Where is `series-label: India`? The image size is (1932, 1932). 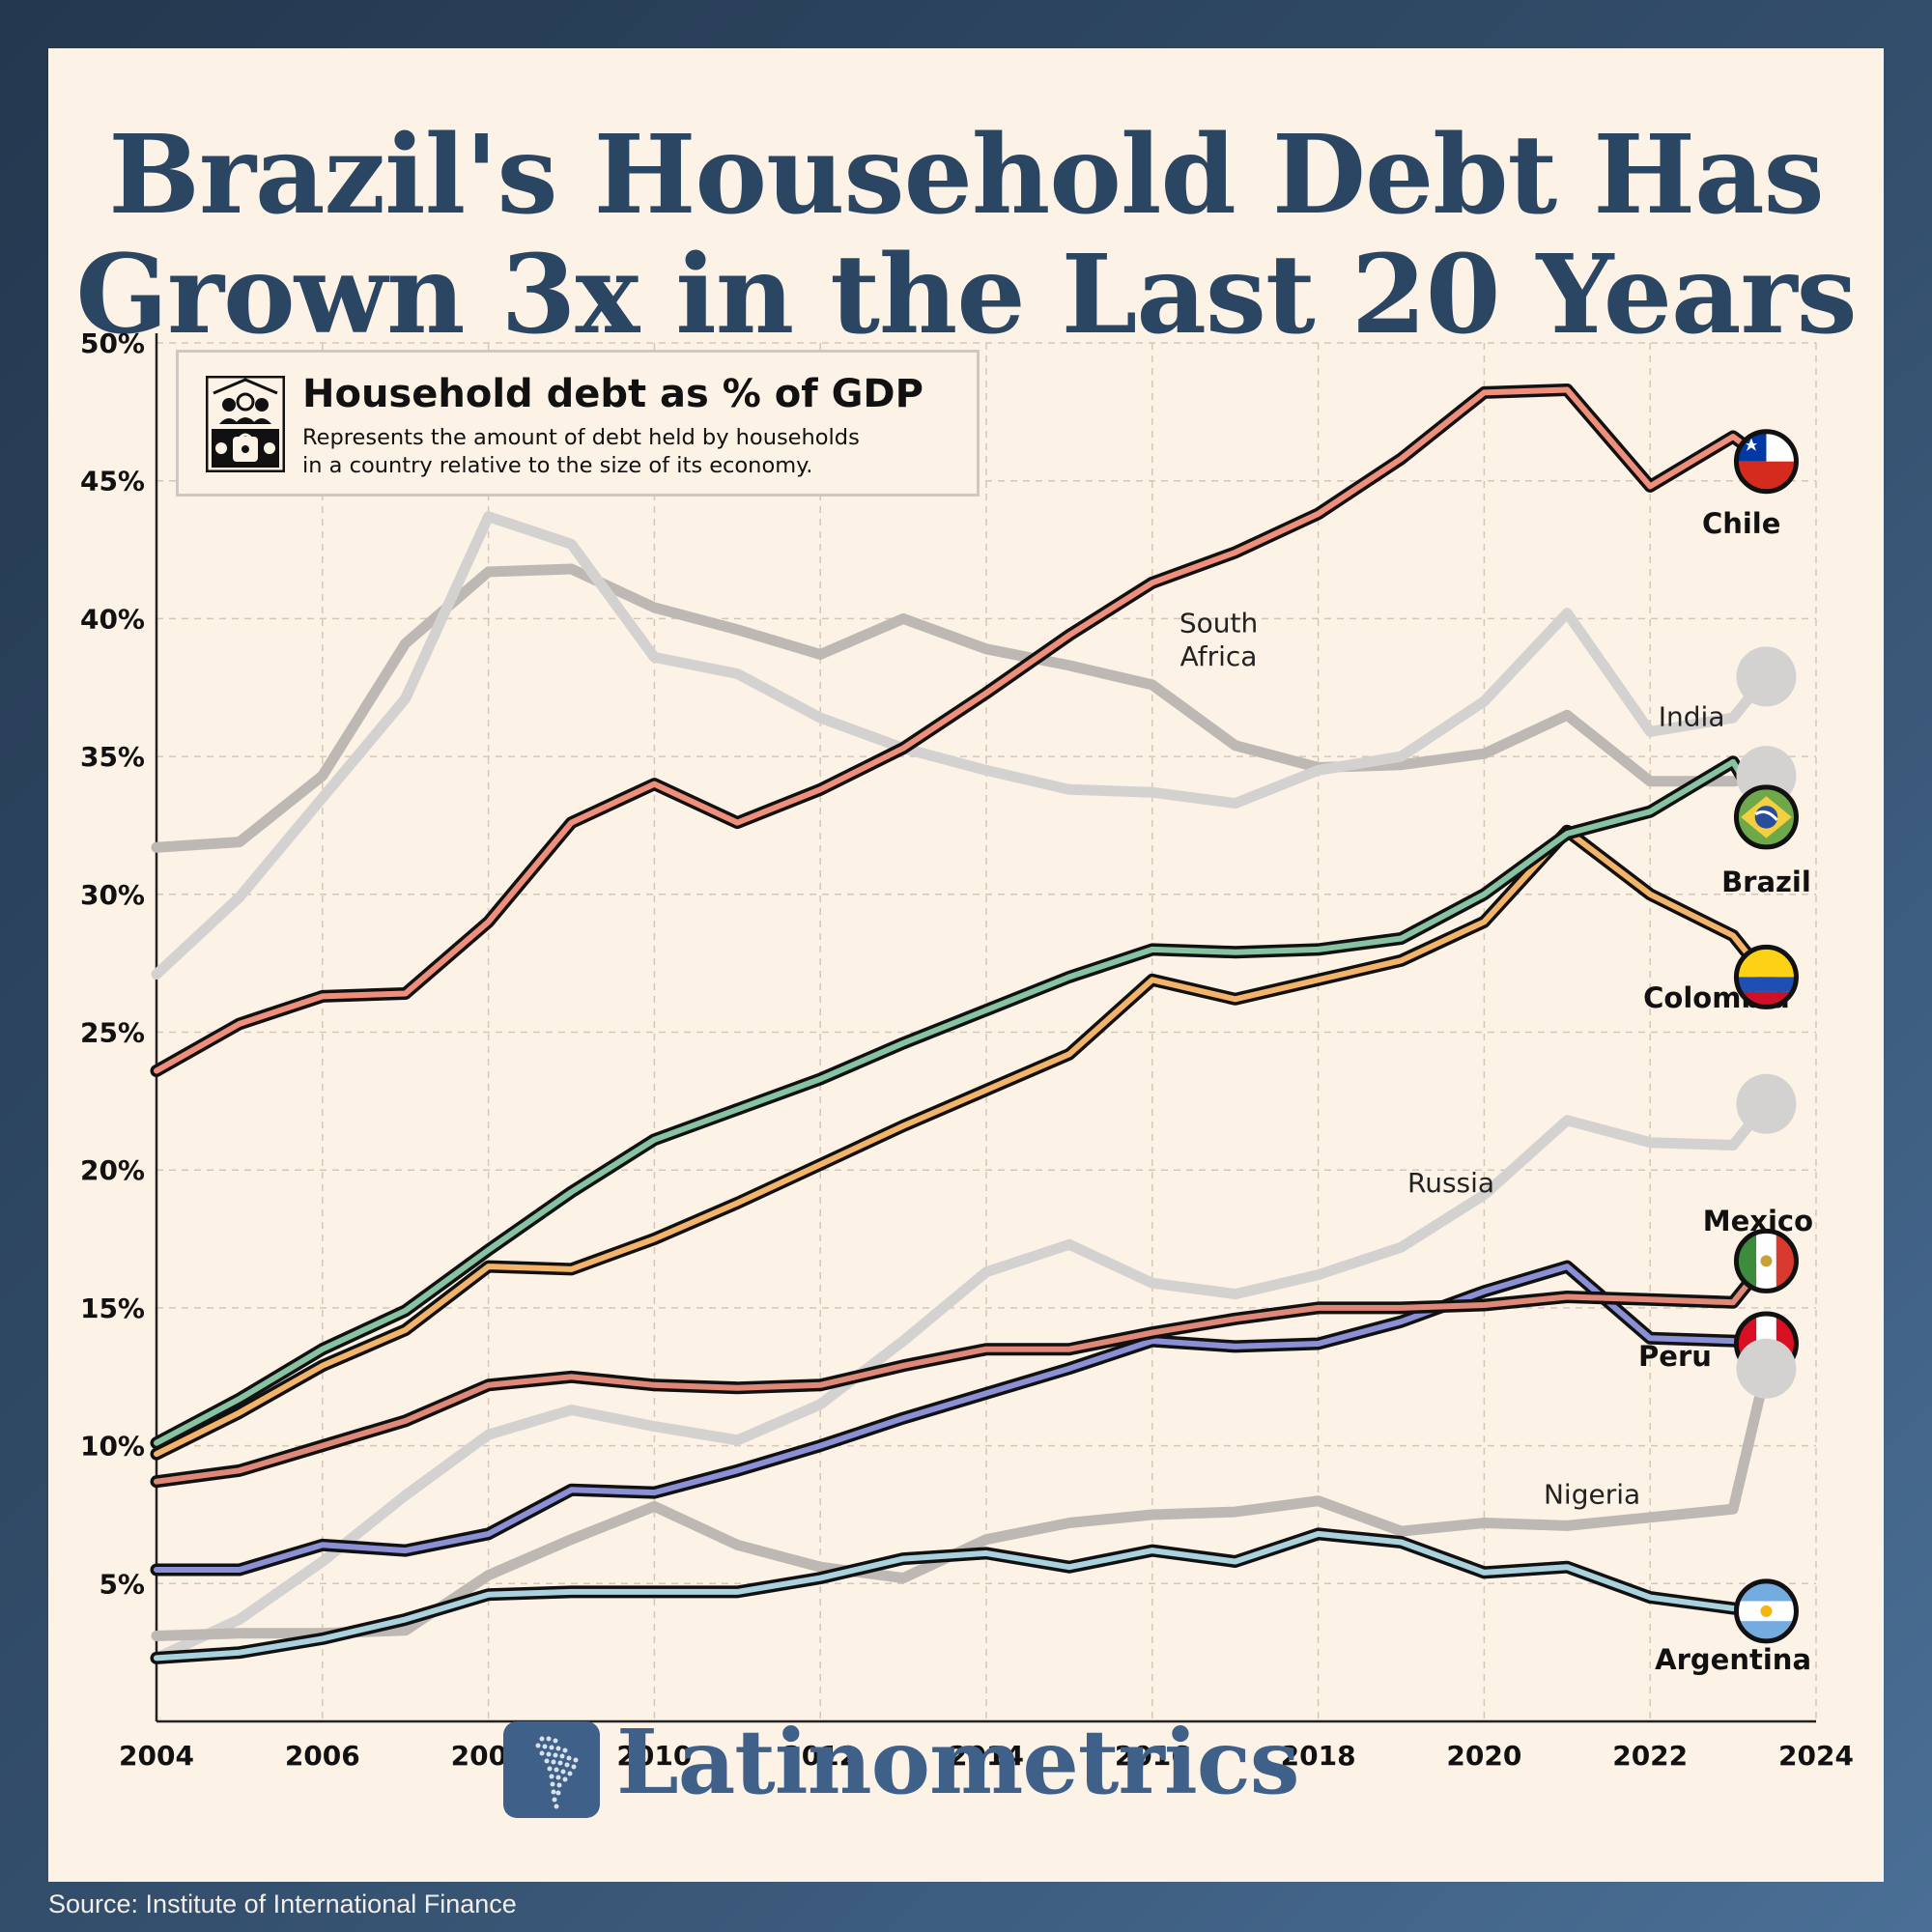 series-label: India is located at coordinates (1692, 717).